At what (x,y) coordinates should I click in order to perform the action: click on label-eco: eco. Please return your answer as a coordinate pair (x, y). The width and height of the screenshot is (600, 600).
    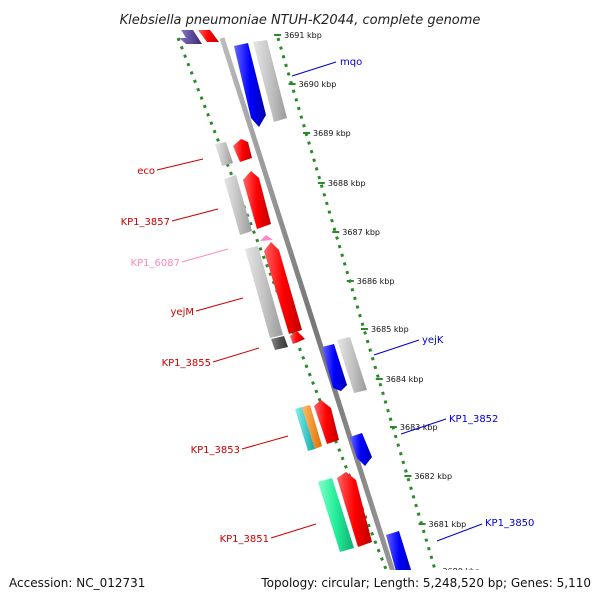
    Looking at the image, I should click on (146, 171).